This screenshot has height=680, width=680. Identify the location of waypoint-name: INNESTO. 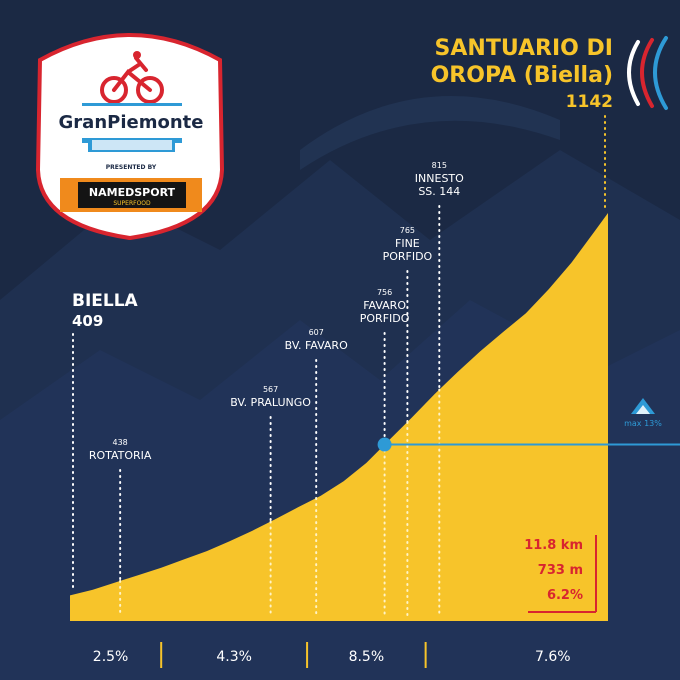
(439, 178).